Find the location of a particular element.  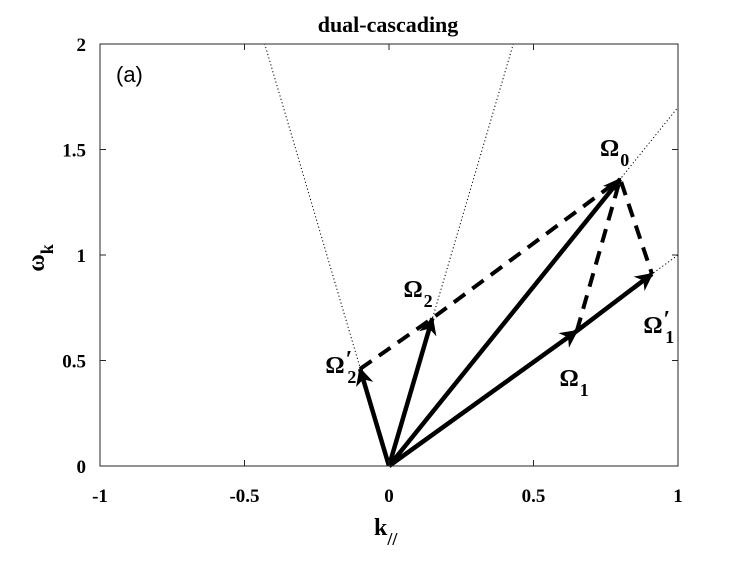

x-axis-label: k// is located at coordinates (386, 532).